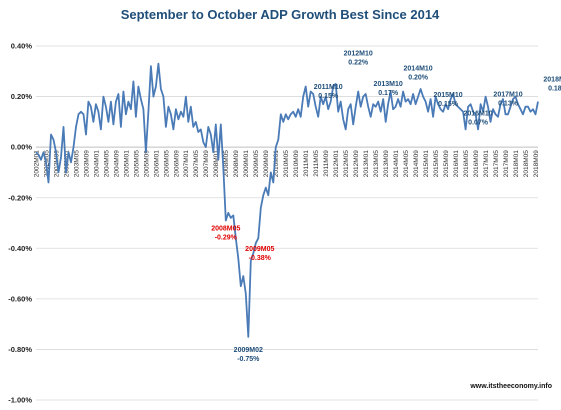 This screenshot has width=561, height=410. I want to click on x-tick-label: 2013M09, so click(386, 163).